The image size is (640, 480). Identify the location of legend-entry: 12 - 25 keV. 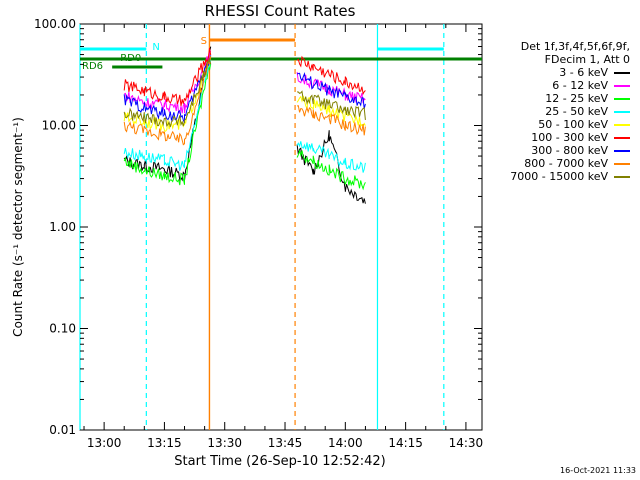
(555, 98).